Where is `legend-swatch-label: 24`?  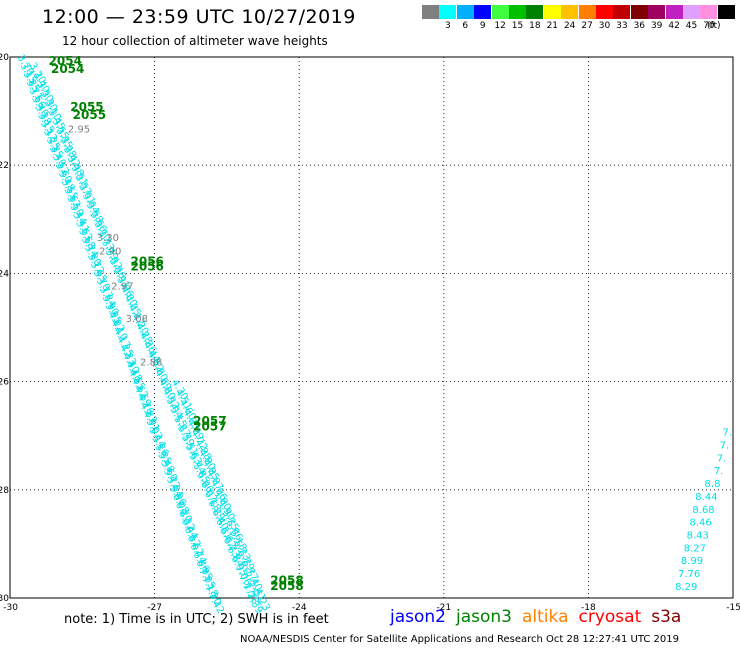
legend-swatch-label: 24 is located at coordinates (569, 26).